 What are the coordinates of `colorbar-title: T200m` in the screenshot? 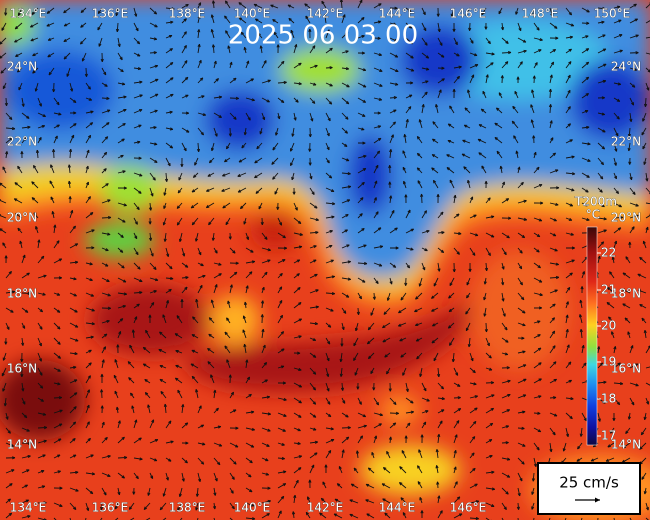 It's located at (595, 202).